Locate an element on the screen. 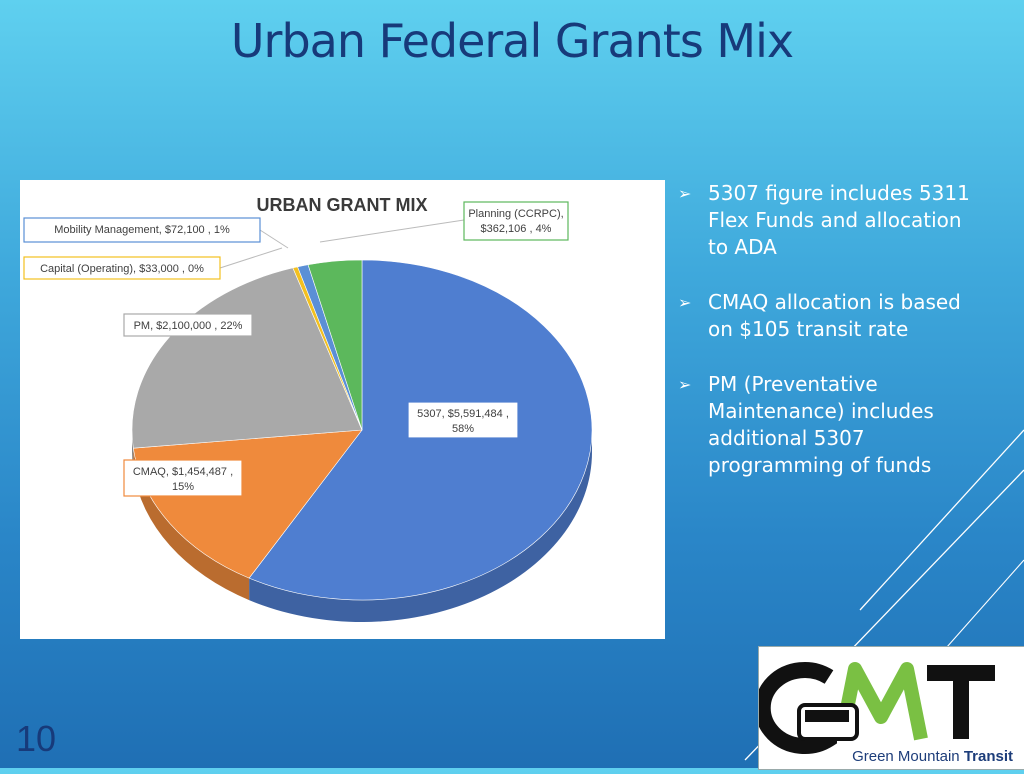 The image size is (1024, 774). bus-window-icon is located at coordinates (827, 716).